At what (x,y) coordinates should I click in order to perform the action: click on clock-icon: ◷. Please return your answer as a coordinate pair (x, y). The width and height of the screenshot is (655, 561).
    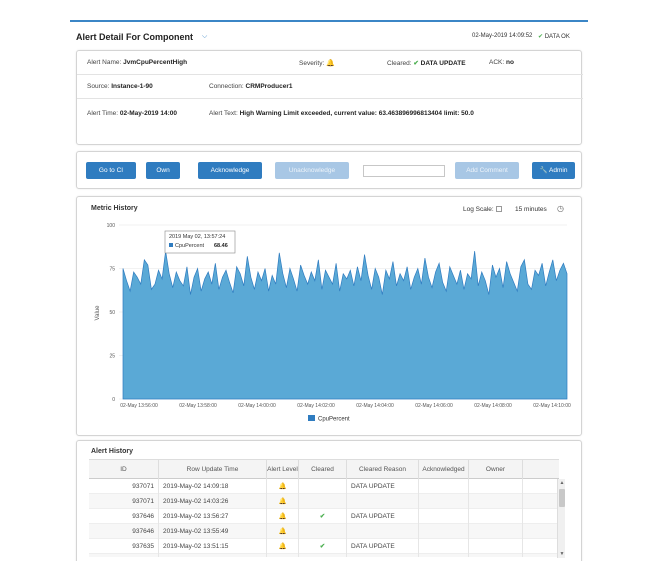
    Looking at the image, I should click on (560, 208).